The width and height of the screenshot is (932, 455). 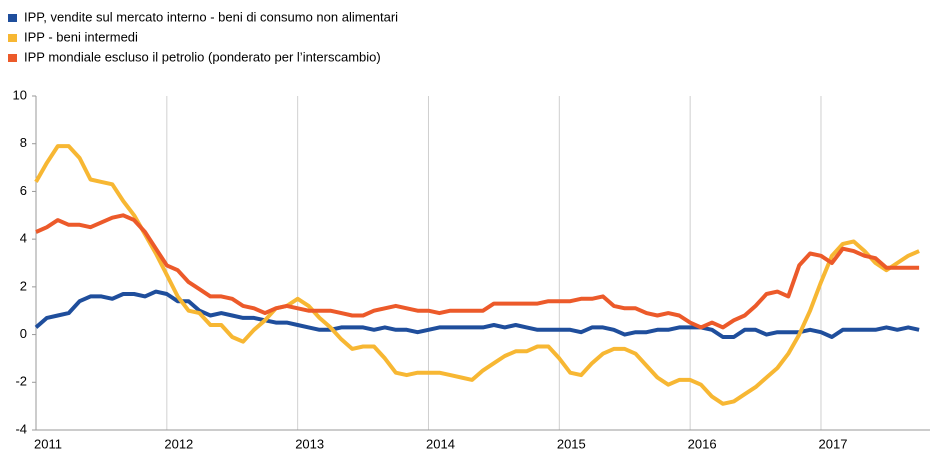 I want to click on legend-label: IPP - beni intermedi, so click(x=81, y=36).